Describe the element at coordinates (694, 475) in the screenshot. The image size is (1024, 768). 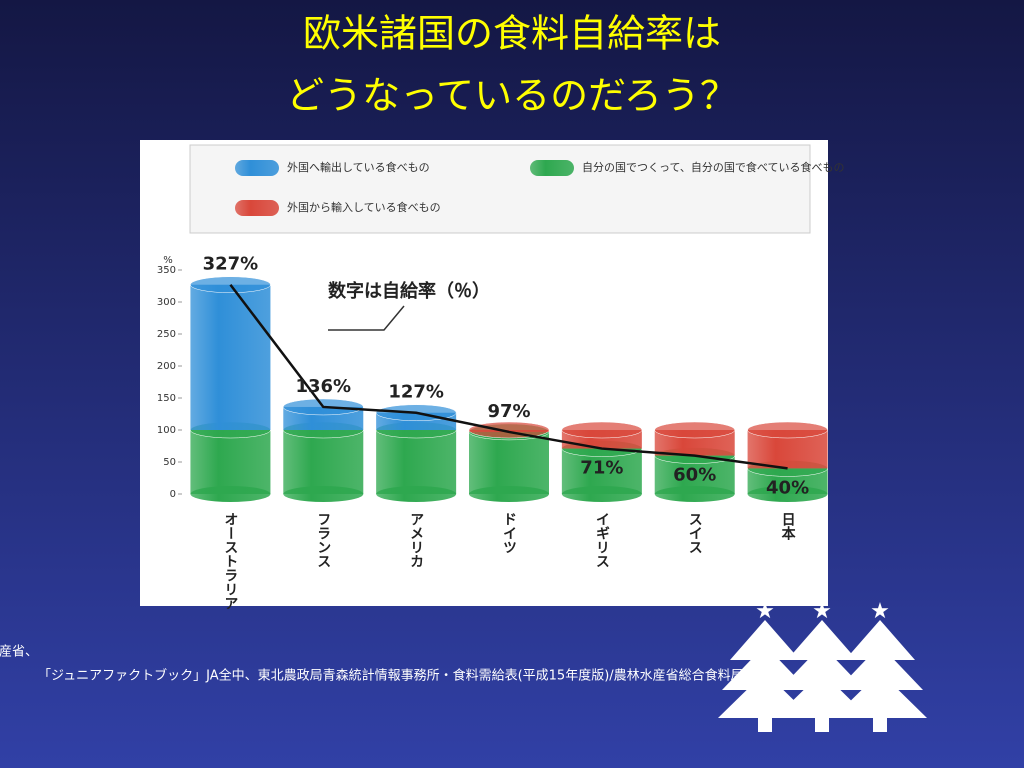
I see `value-label: 60%` at that location.